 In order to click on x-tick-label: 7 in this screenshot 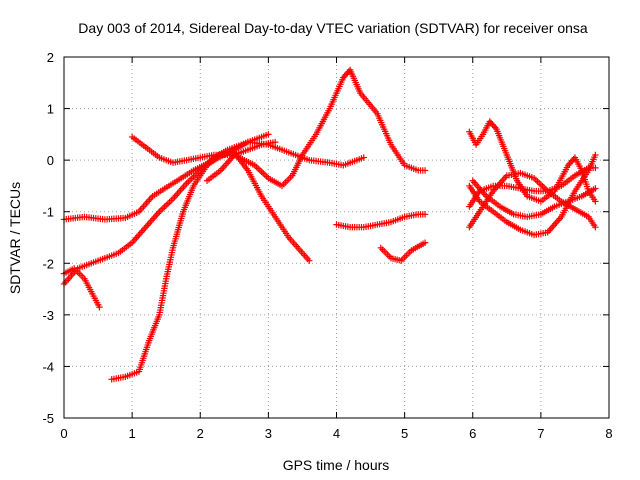, I will do `click(540, 433)`.